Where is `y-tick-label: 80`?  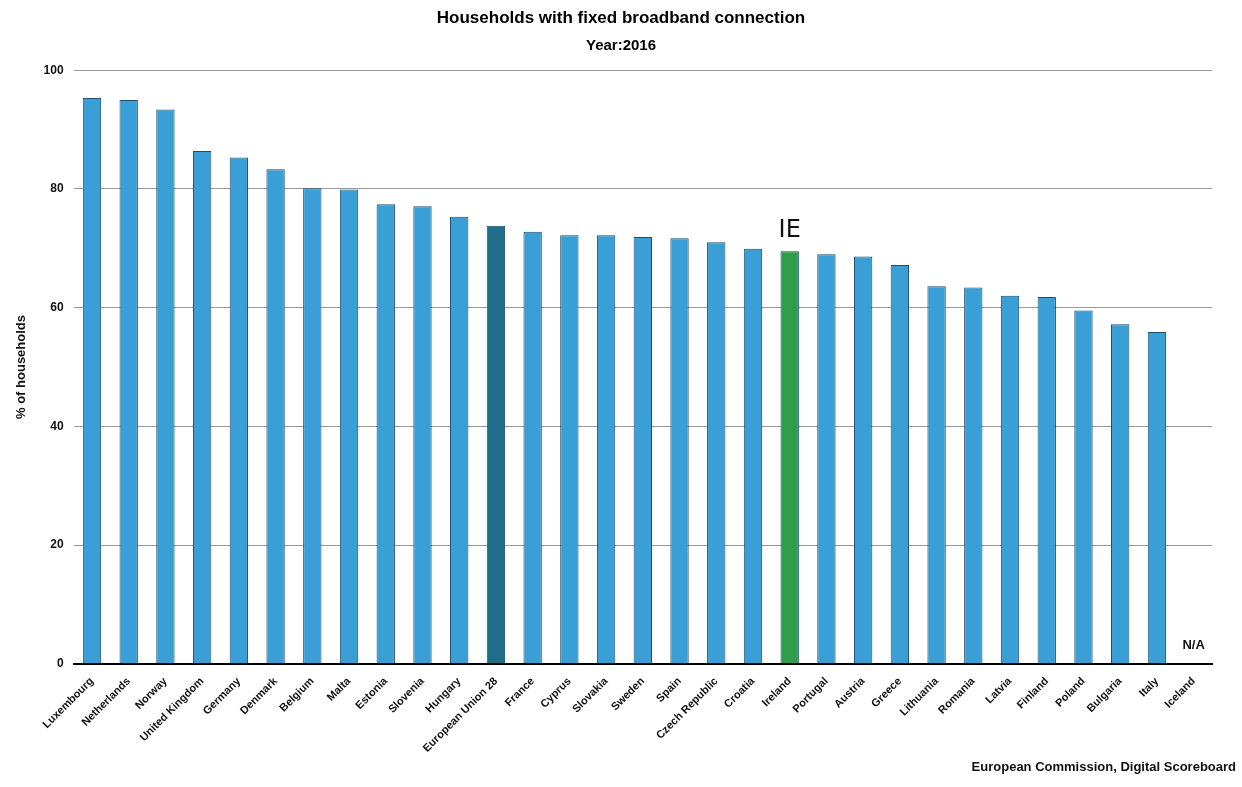 y-tick-label: 80 is located at coordinates (57, 188).